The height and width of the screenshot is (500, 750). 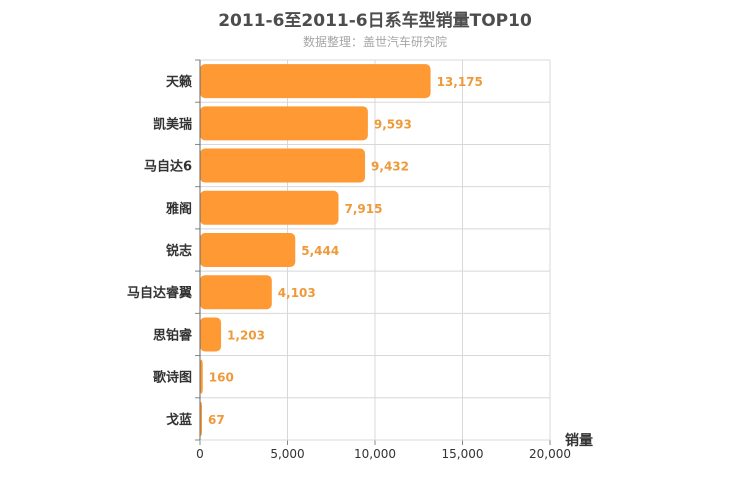 What do you see at coordinates (159, 293) in the screenshot?
I see `category-label: 马自达睿翼` at bounding box center [159, 293].